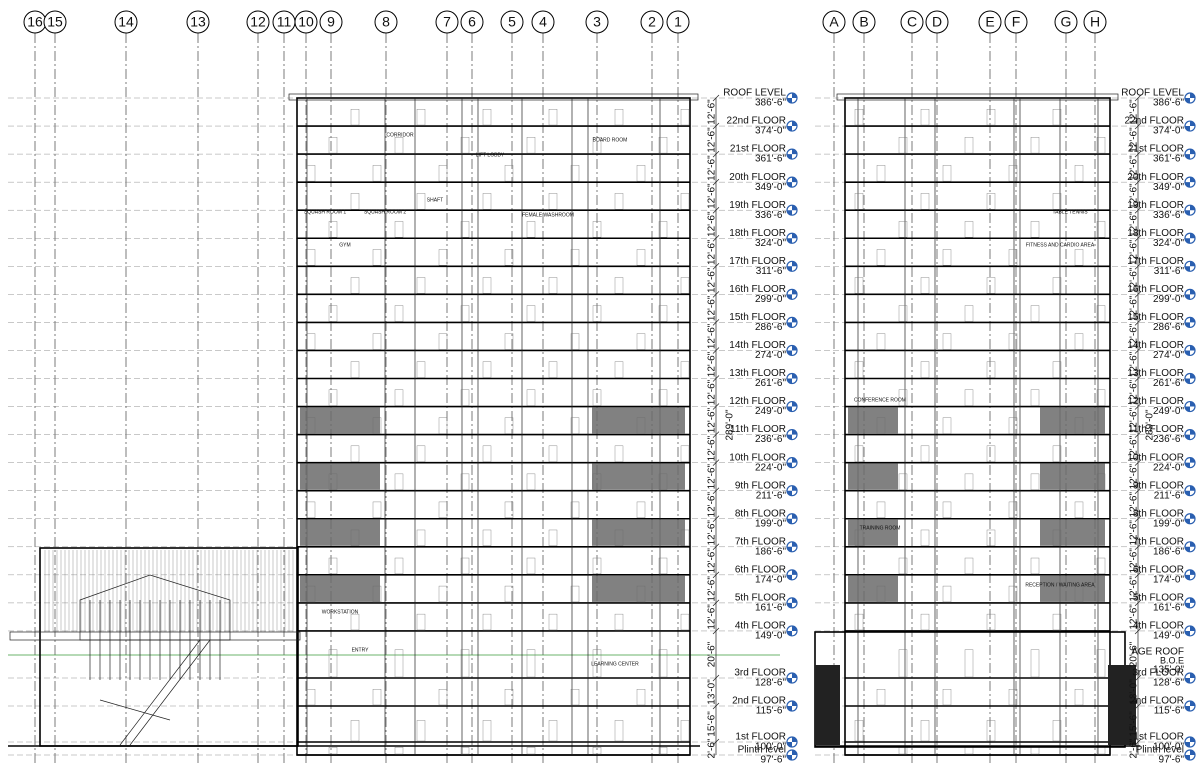  What do you see at coordinates (712, 748) in the screenshot?
I see `dimension: 2'-6"` at bounding box center [712, 748].